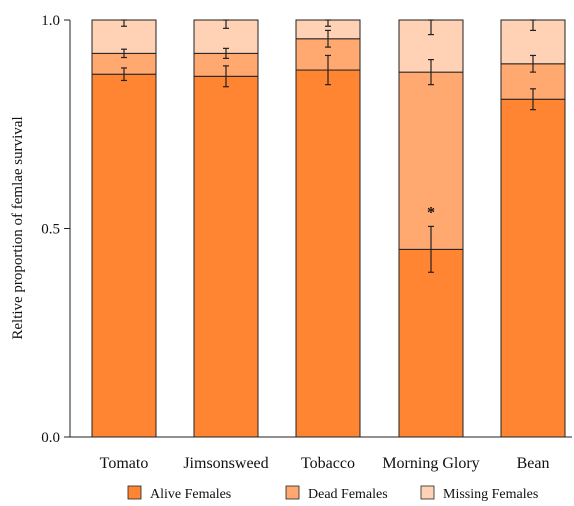 The height and width of the screenshot is (506, 574). What do you see at coordinates (50, 438) in the screenshot?
I see `y-tick-label: 0.0` at bounding box center [50, 438].